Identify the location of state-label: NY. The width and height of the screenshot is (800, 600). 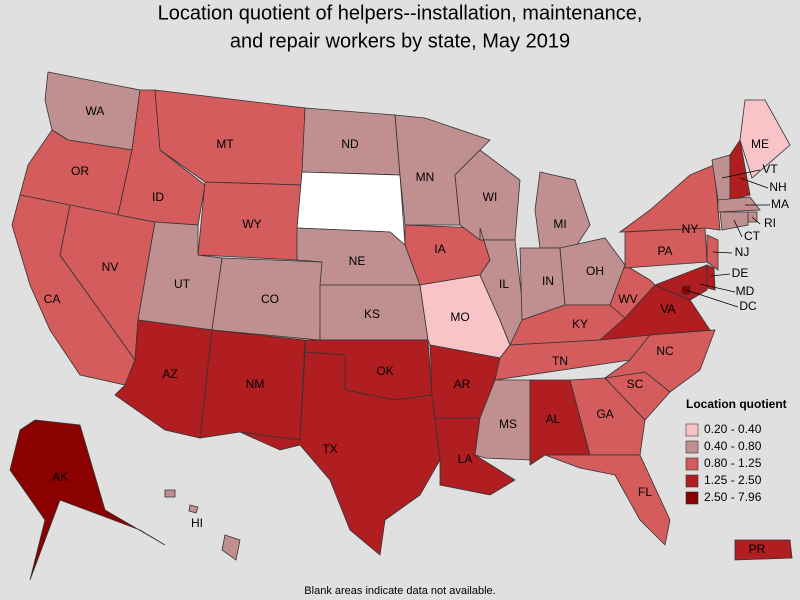
(690, 229).